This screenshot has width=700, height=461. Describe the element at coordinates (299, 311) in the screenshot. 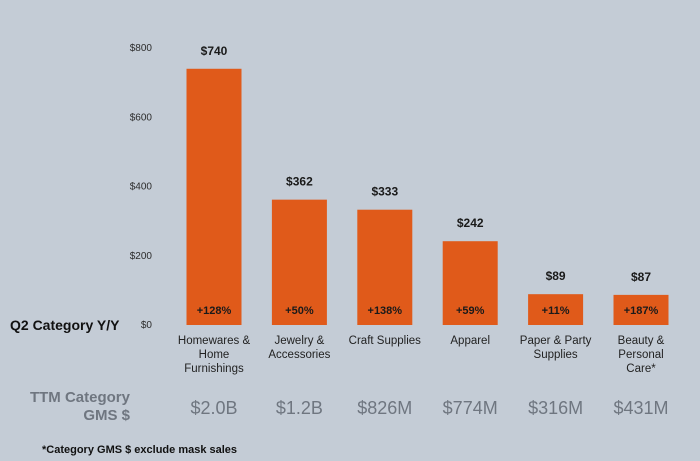

I see `yoy-label: +50%` at that location.